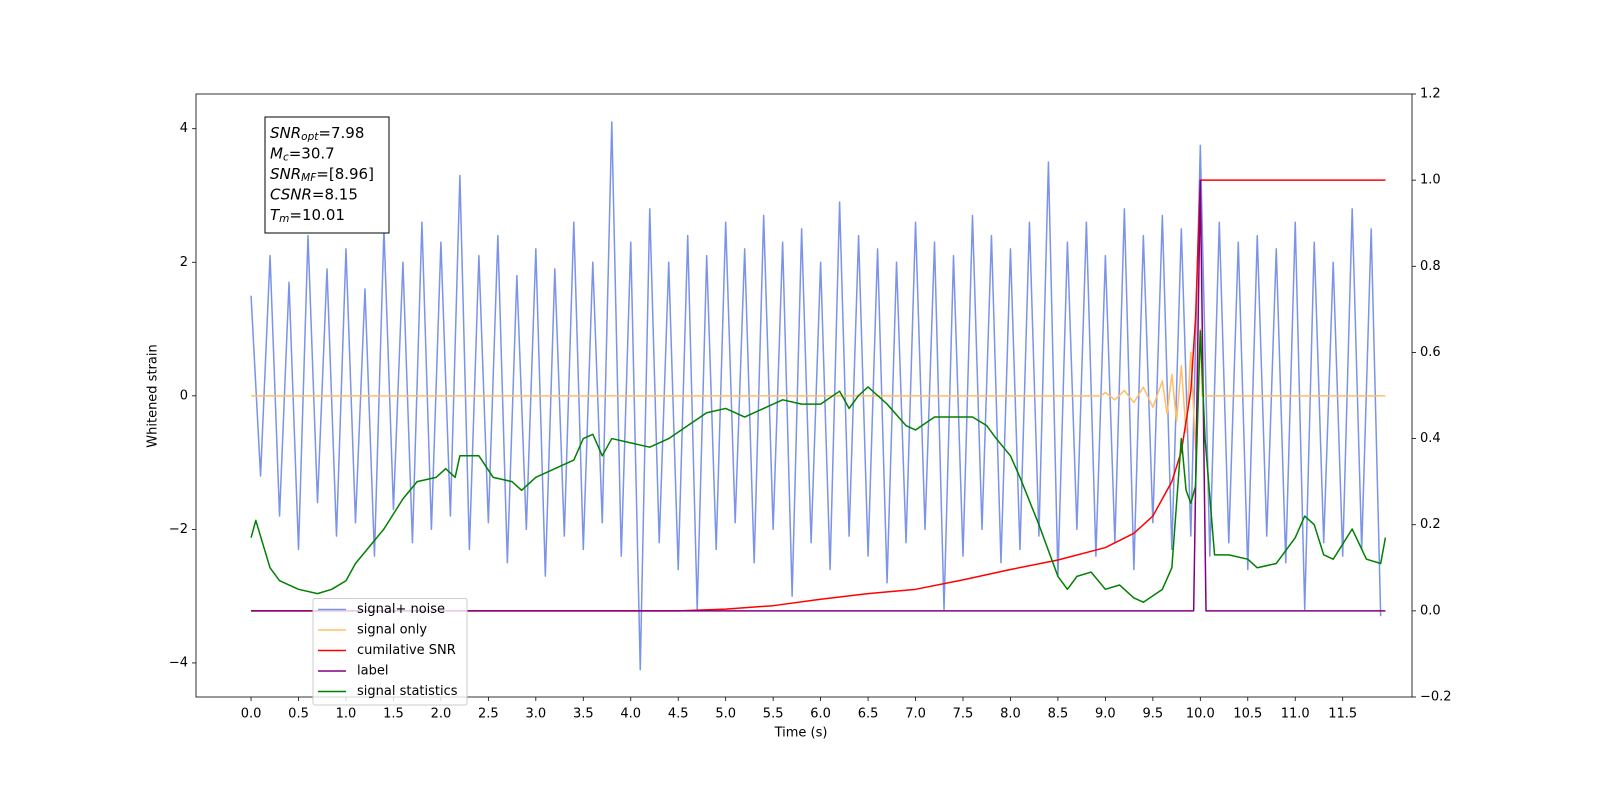 The image size is (1600, 800). I want to click on x-tick-label: 0.0, so click(251, 714).